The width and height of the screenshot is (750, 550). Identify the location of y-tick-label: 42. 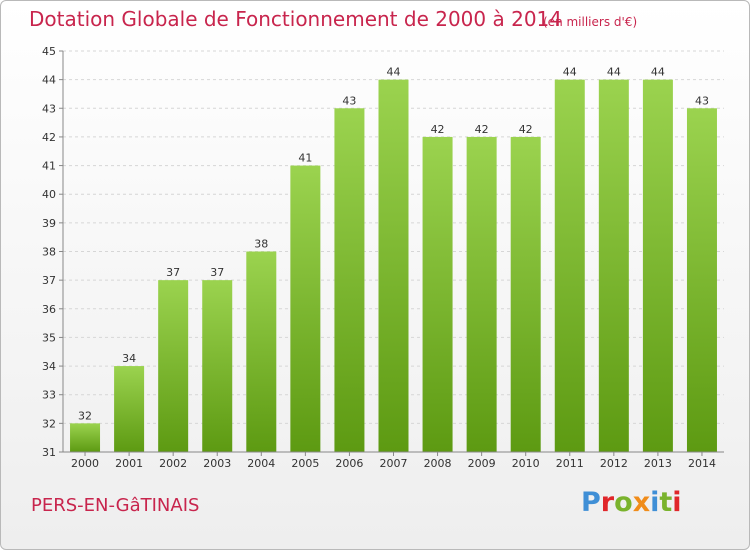
(49, 137).